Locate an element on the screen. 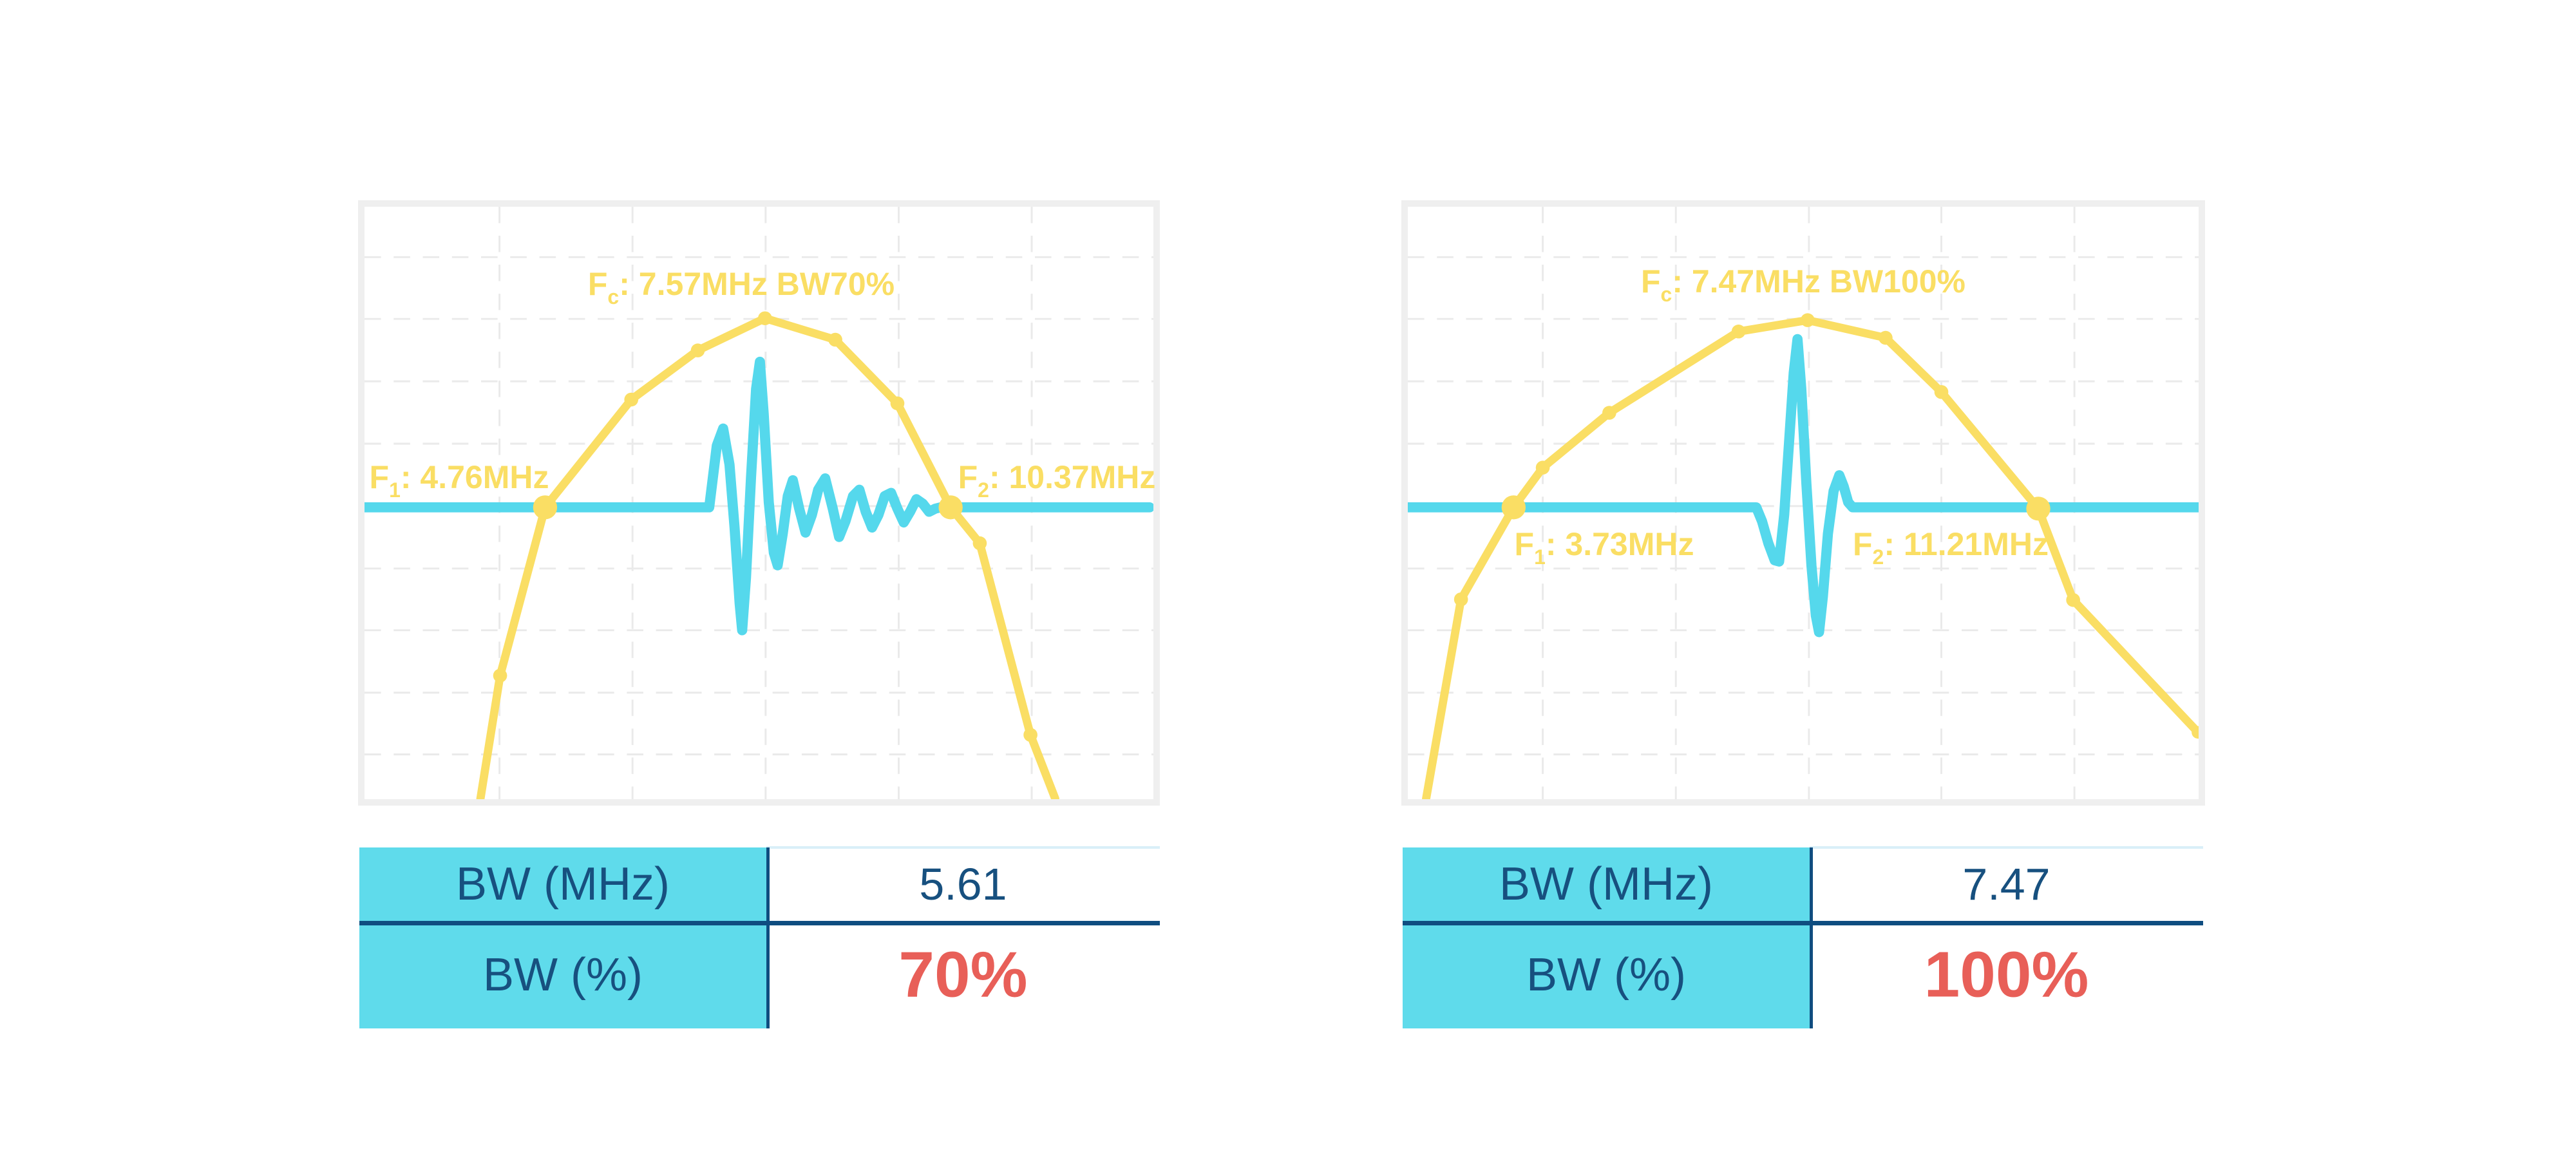  f2-annotation-bw100: F2: 11.21MHz is located at coordinates (1950, 547).